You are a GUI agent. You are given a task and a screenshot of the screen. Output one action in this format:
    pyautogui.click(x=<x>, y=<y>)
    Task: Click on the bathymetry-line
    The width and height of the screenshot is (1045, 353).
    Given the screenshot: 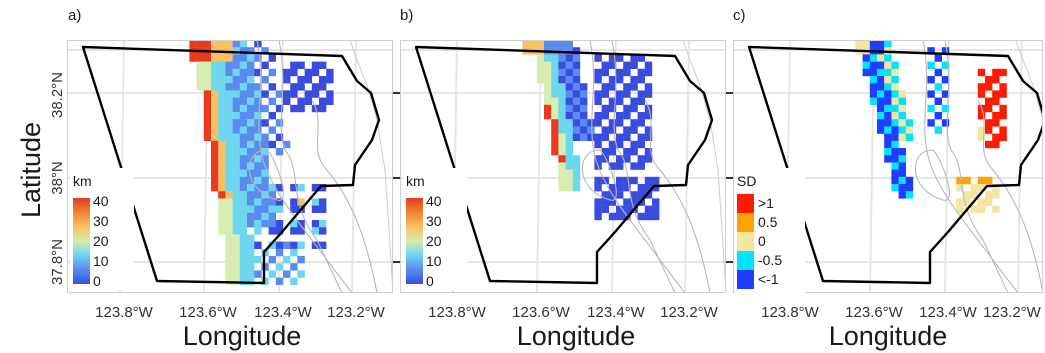 What is the action you would take?
    pyautogui.click(x=344, y=196)
    